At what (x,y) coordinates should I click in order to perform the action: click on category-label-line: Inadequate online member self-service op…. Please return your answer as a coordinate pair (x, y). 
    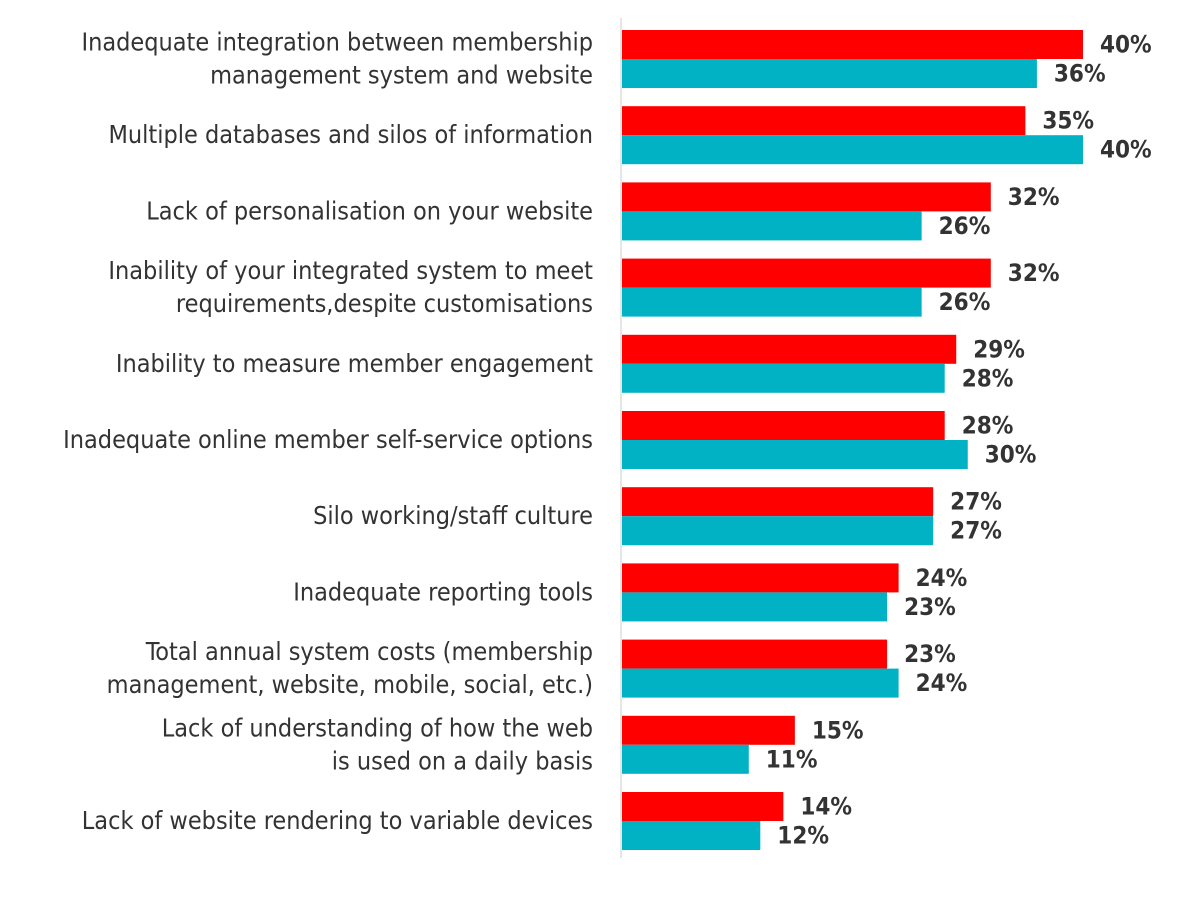
    Looking at the image, I should click on (328, 439).